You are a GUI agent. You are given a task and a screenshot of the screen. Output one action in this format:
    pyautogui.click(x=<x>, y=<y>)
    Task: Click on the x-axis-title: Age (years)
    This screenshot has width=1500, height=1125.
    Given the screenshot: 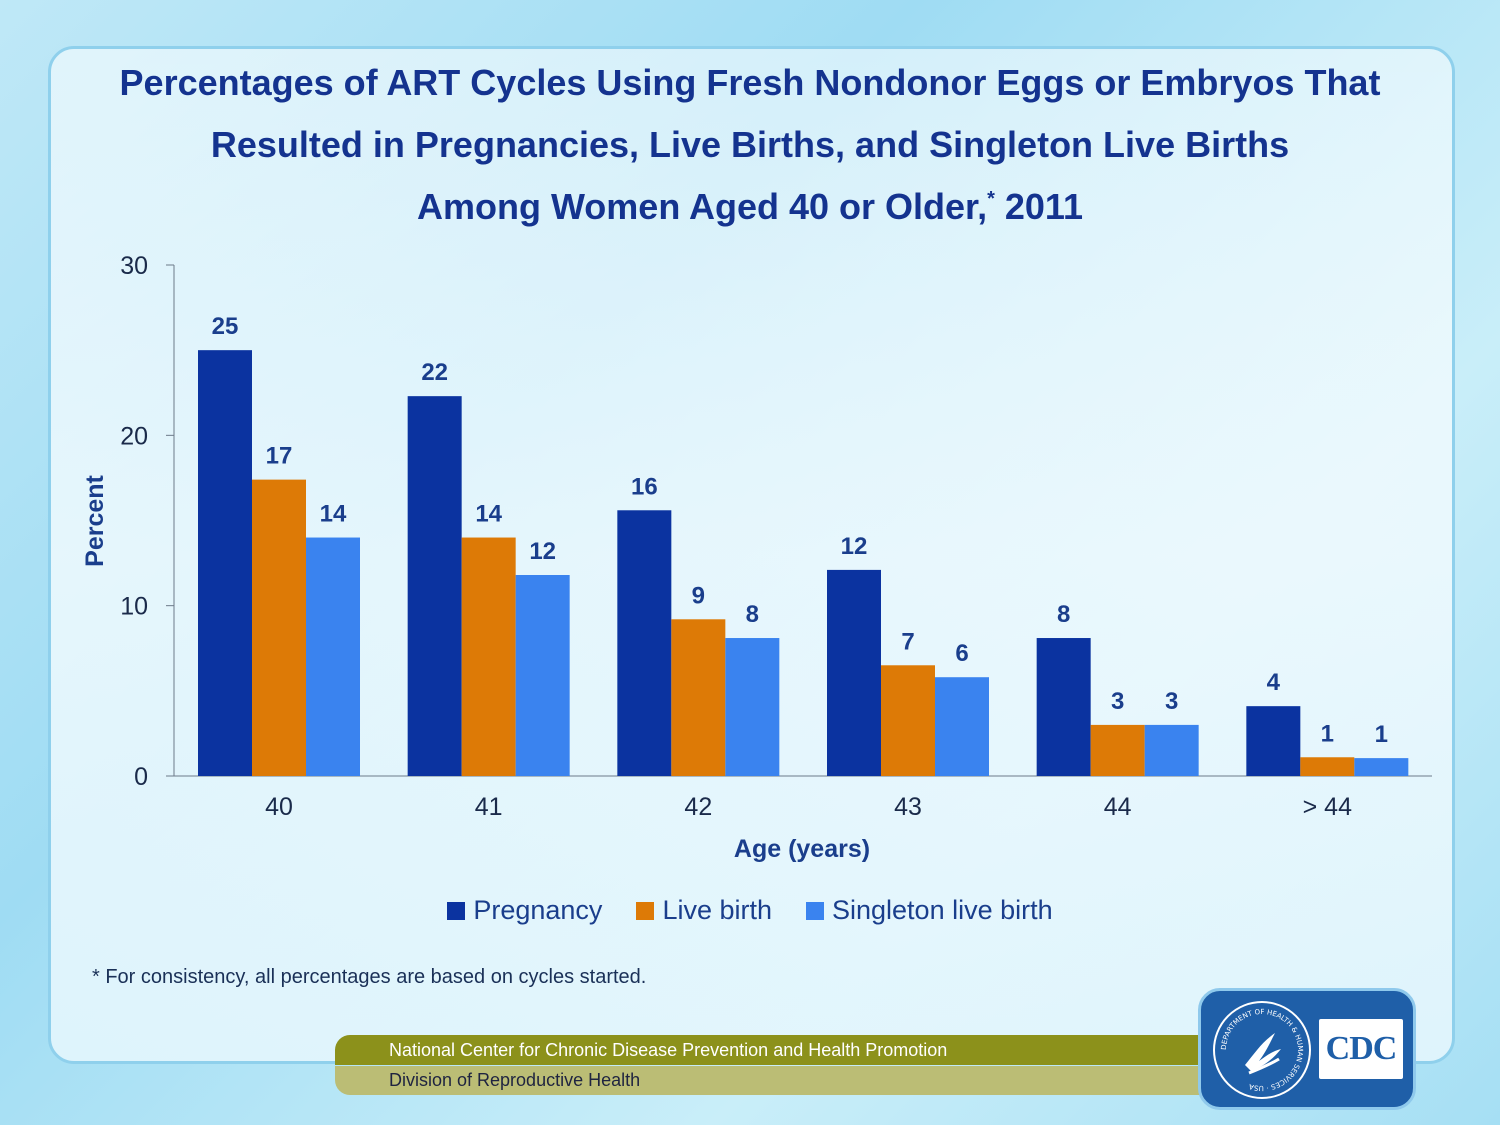 What is the action you would take?
    pyautogui.click(x=802, y=849)
    